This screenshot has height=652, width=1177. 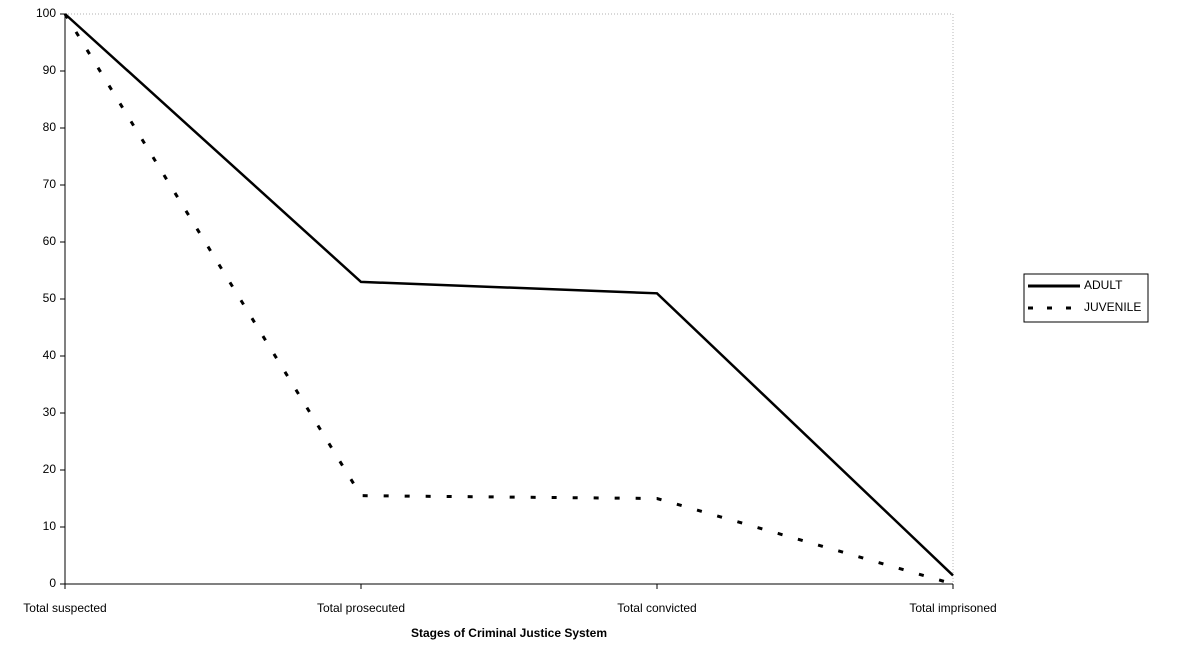 I want to click on y-tick-label: 10, so click(x=50, y=526).